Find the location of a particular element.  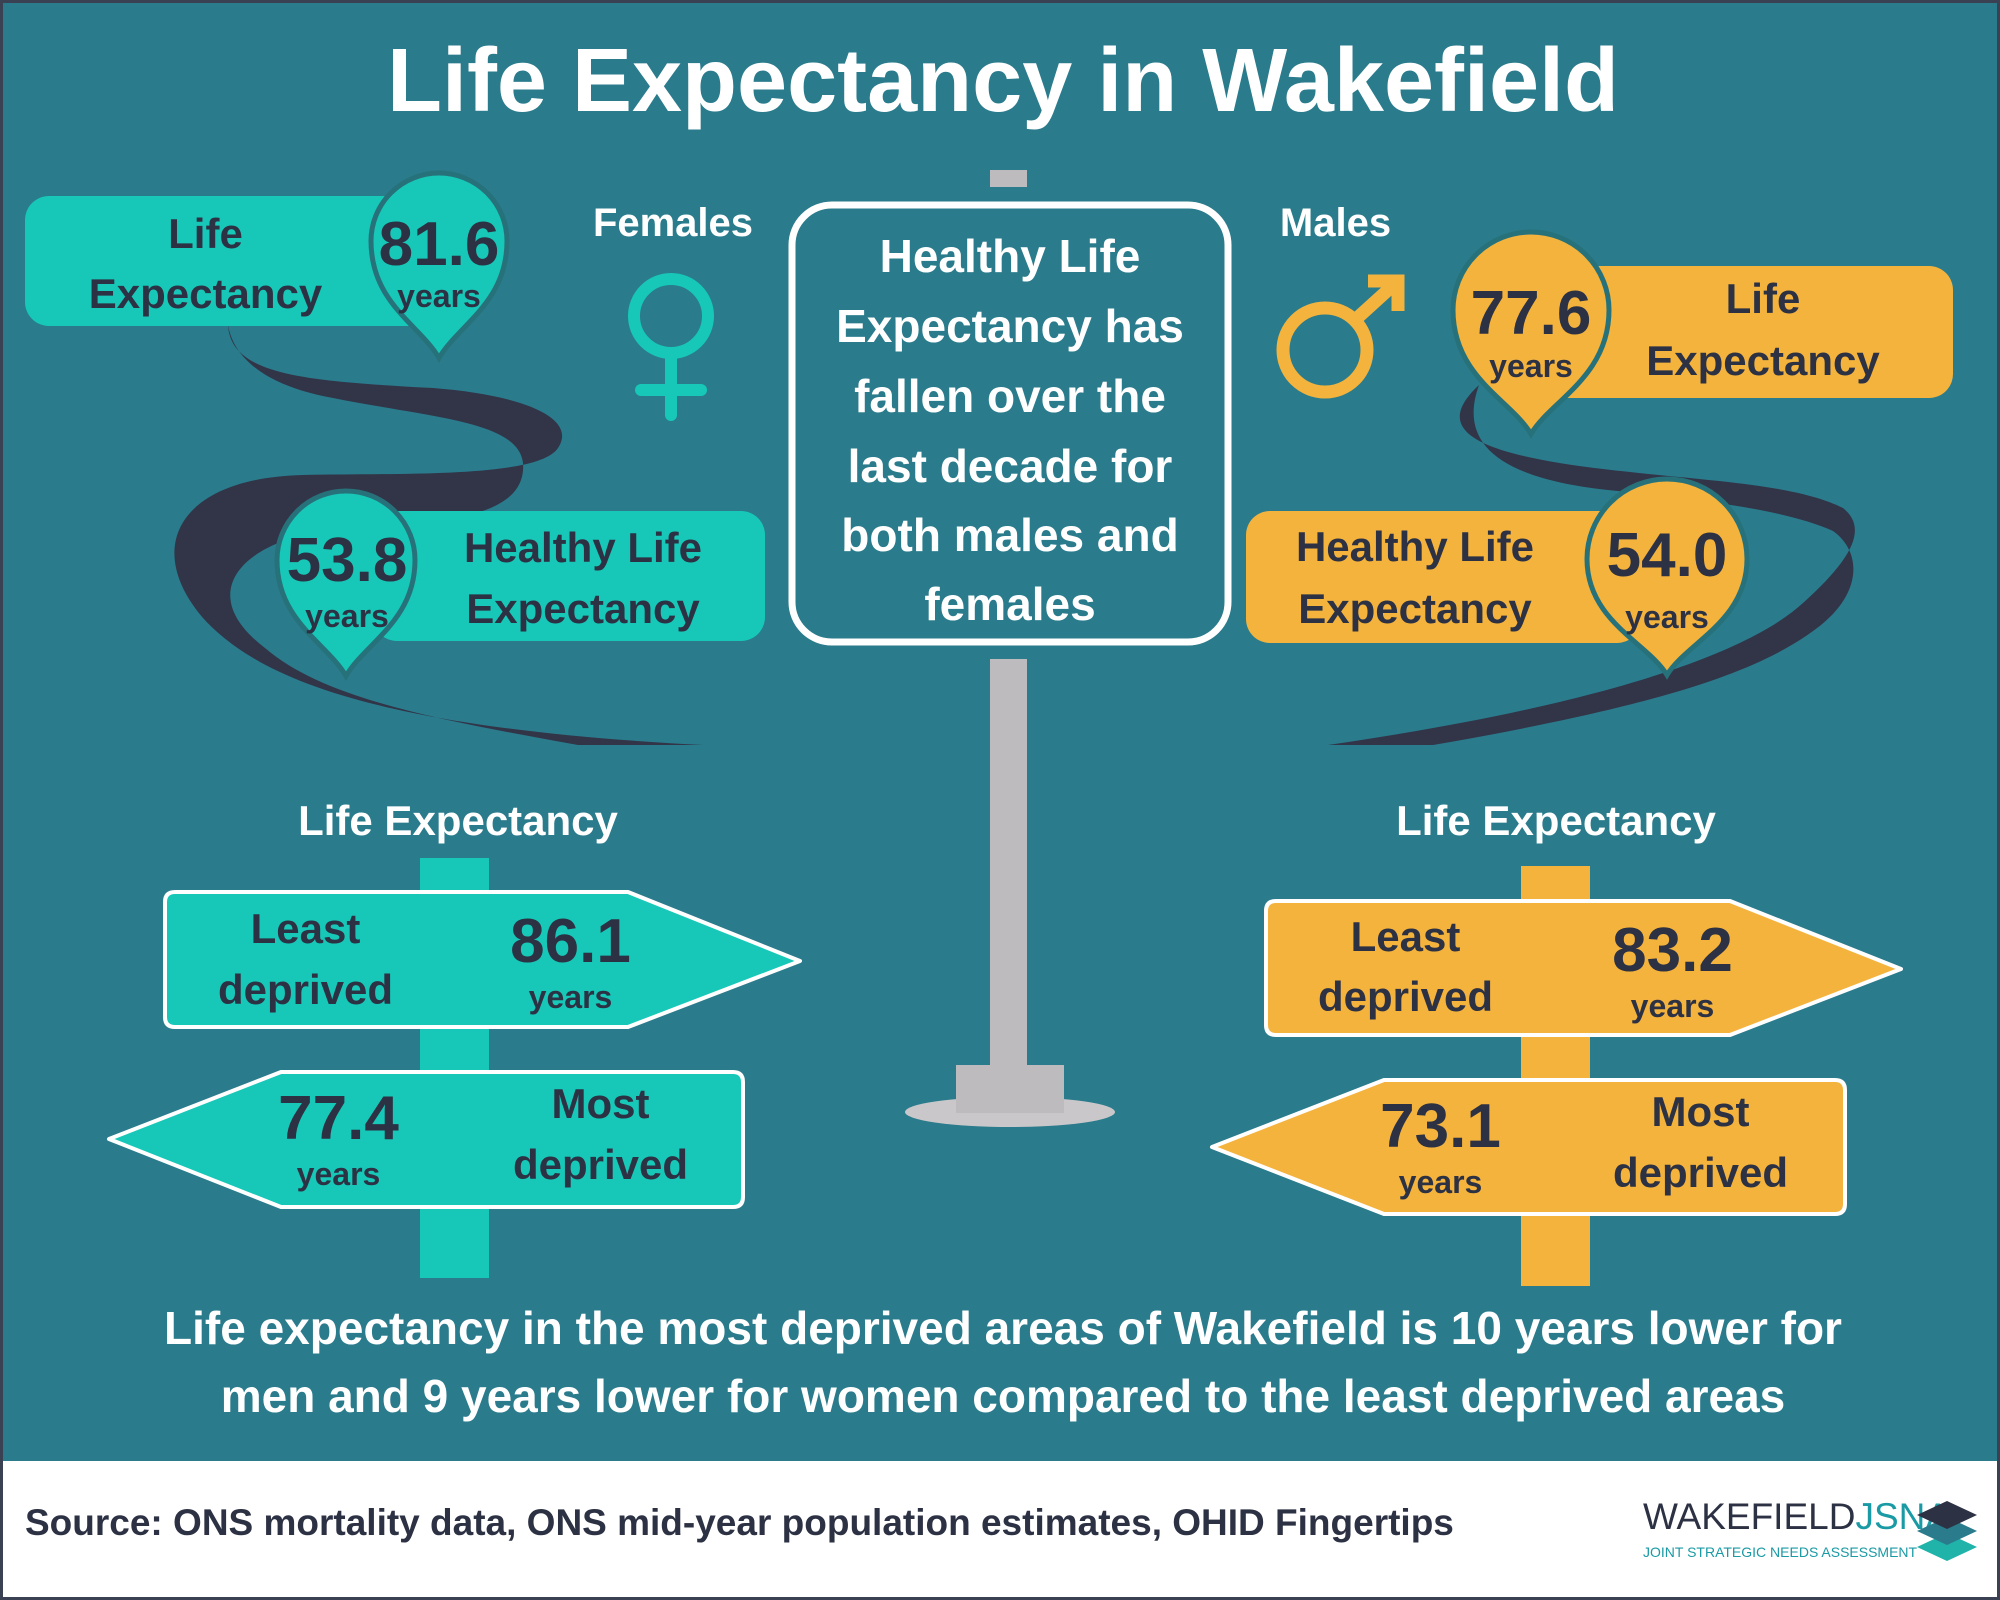

female-least-value: 86.1 is located at coordinates (570, 941).